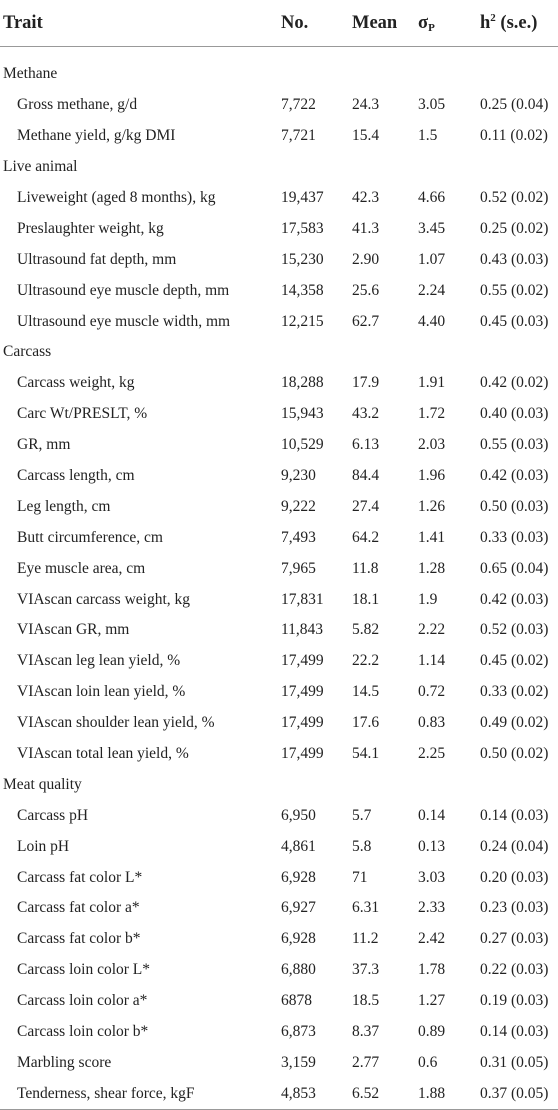 Image resolution: width=558 pixels, height=1110 pixels. I want to click on trait-name-cell: Carcass fat color b*, so click(79, 939).